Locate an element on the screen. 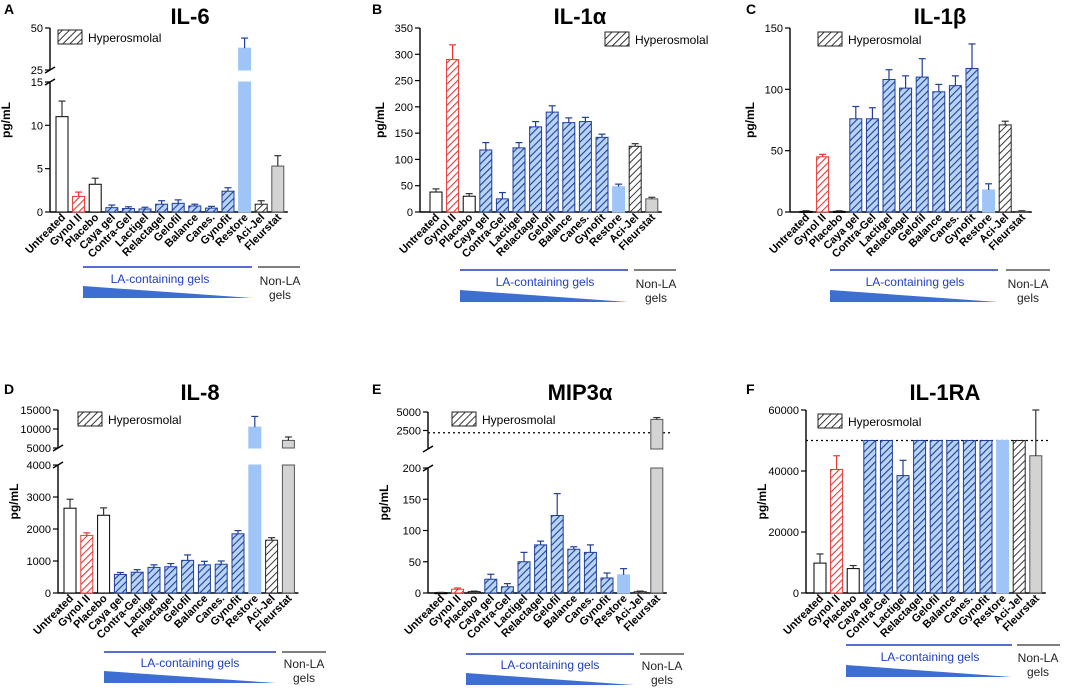  y-tick-label: 3000 is located at coordinates (39, 498).